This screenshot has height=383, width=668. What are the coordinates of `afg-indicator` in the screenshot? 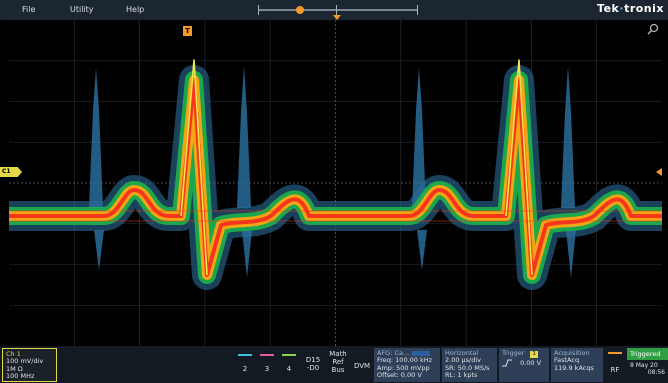 It's located at (421, 353).